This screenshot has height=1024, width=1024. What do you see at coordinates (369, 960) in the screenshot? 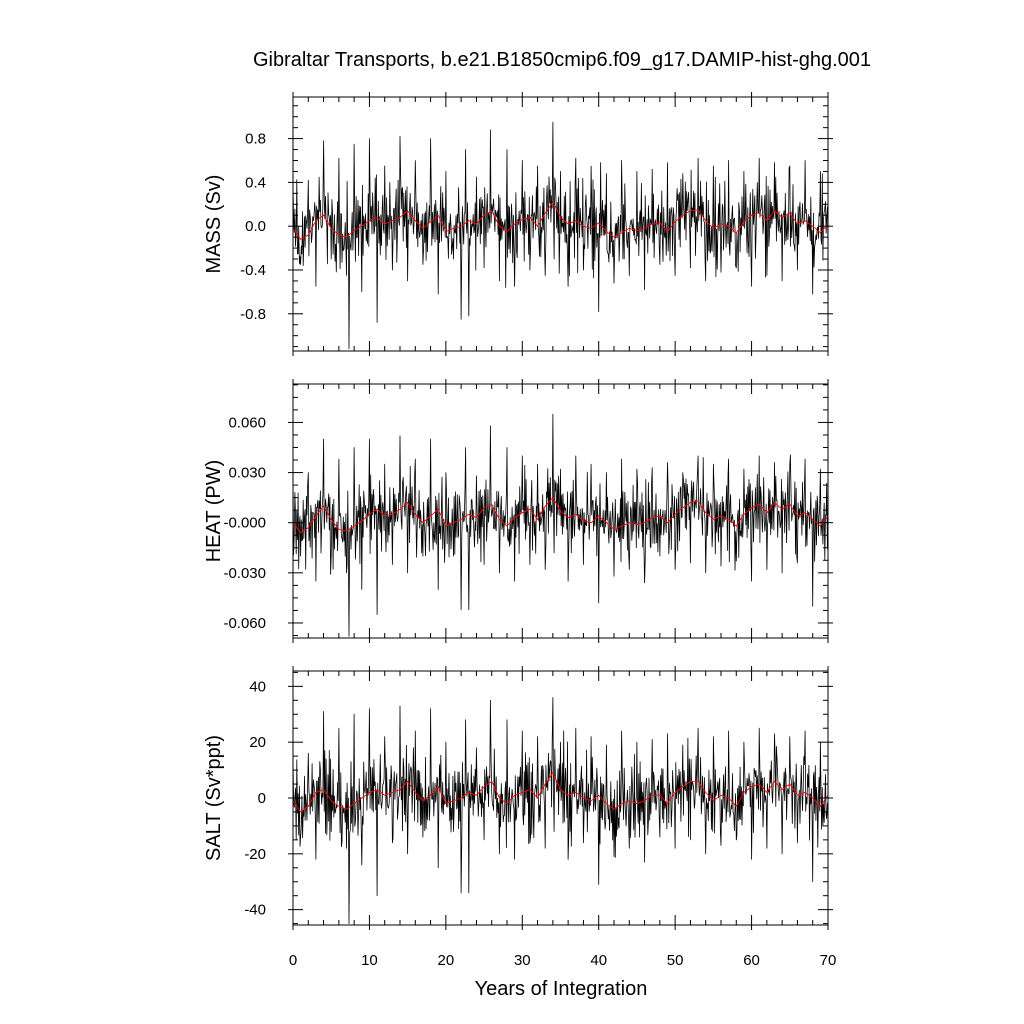
I see `x-tick-label: 10` at bounding box center [369, 960].